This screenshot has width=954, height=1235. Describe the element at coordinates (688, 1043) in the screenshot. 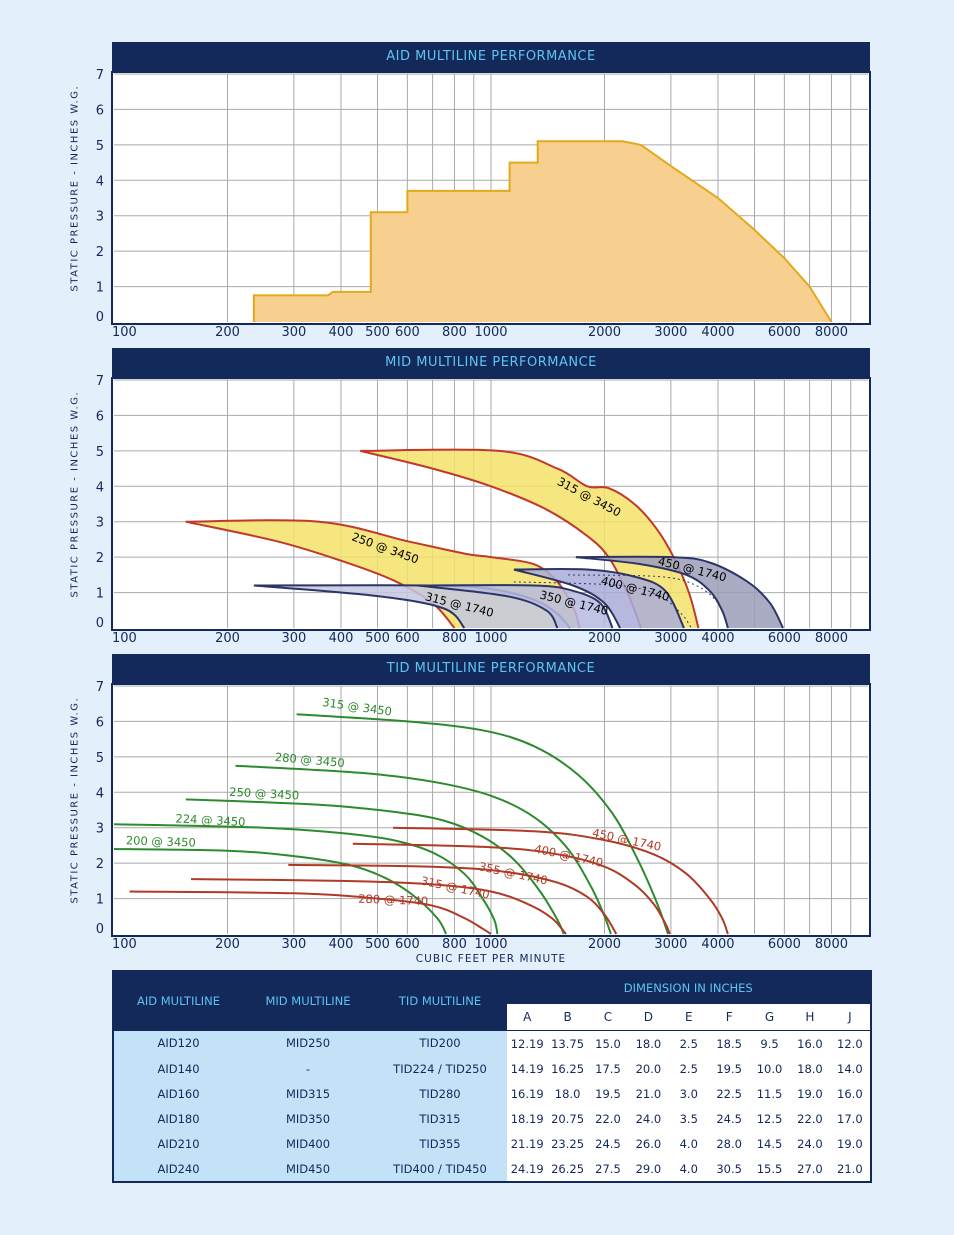

I see `dimension-cell: 2.5` at that location.